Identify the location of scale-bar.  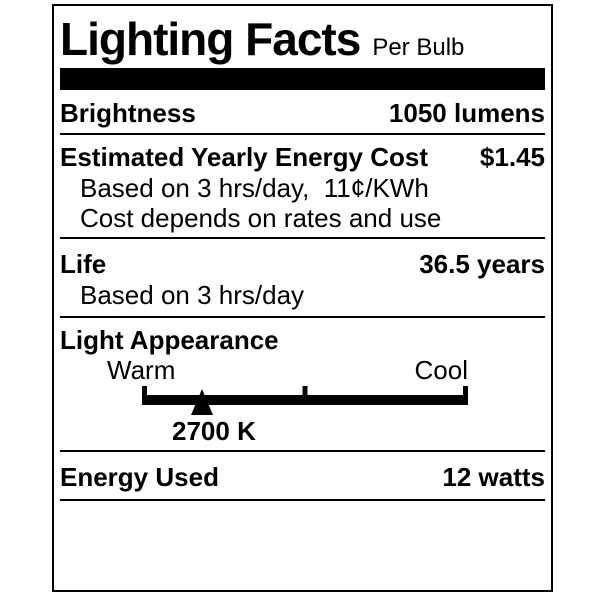
(305, 400).